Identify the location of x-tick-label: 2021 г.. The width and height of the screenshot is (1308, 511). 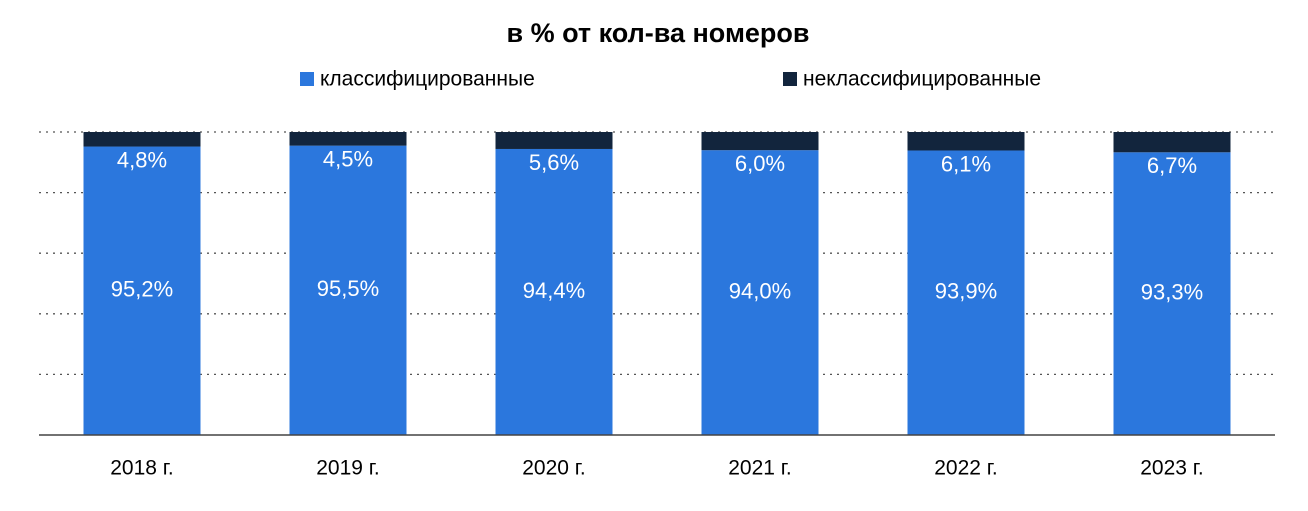
(759, 468).